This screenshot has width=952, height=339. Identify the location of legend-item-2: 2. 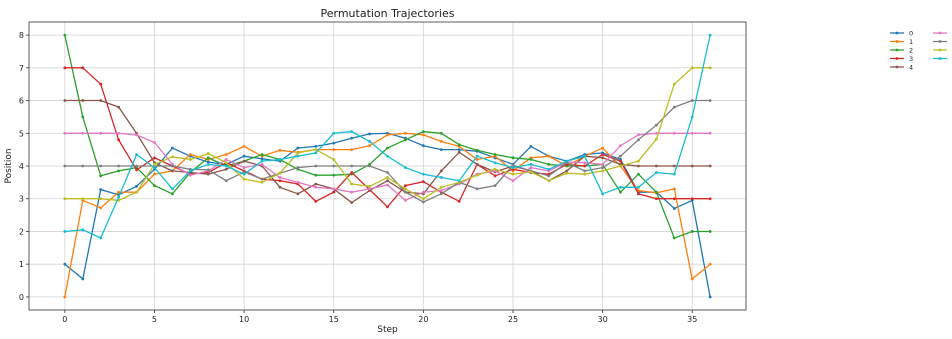
(901, 51).